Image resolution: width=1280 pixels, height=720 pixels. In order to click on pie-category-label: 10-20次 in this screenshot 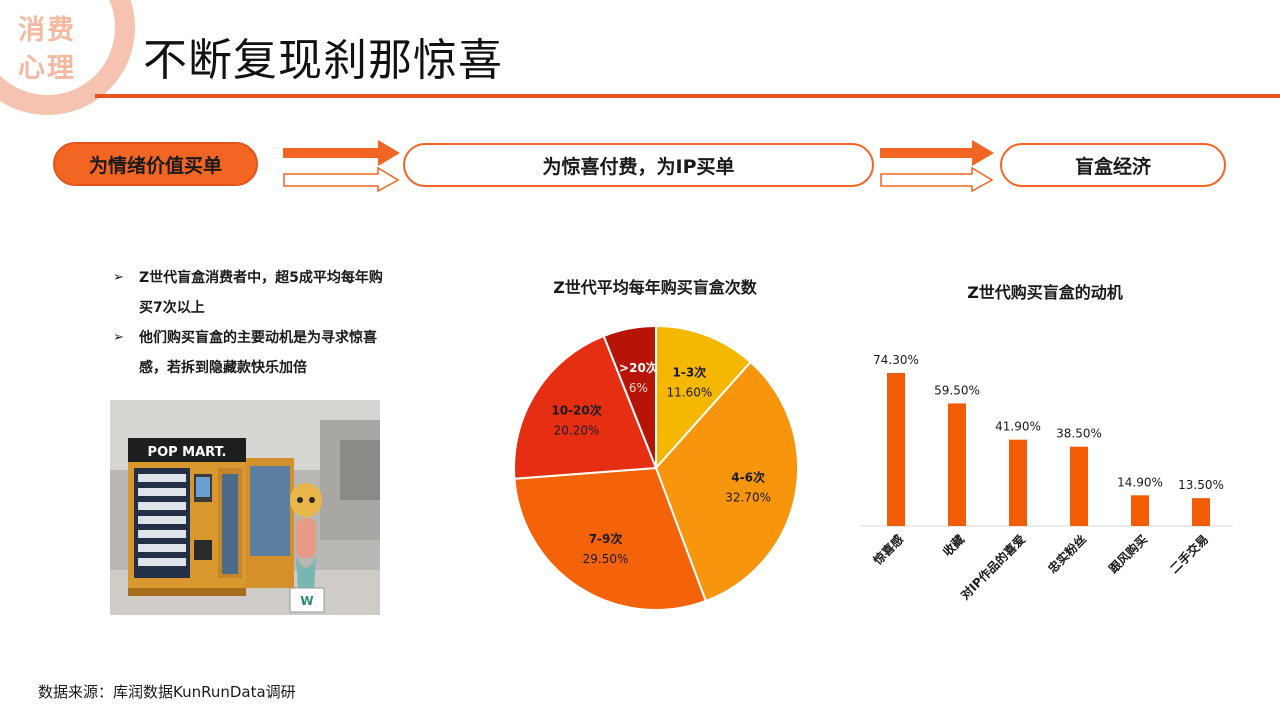, I will do `click(576, 409)`.